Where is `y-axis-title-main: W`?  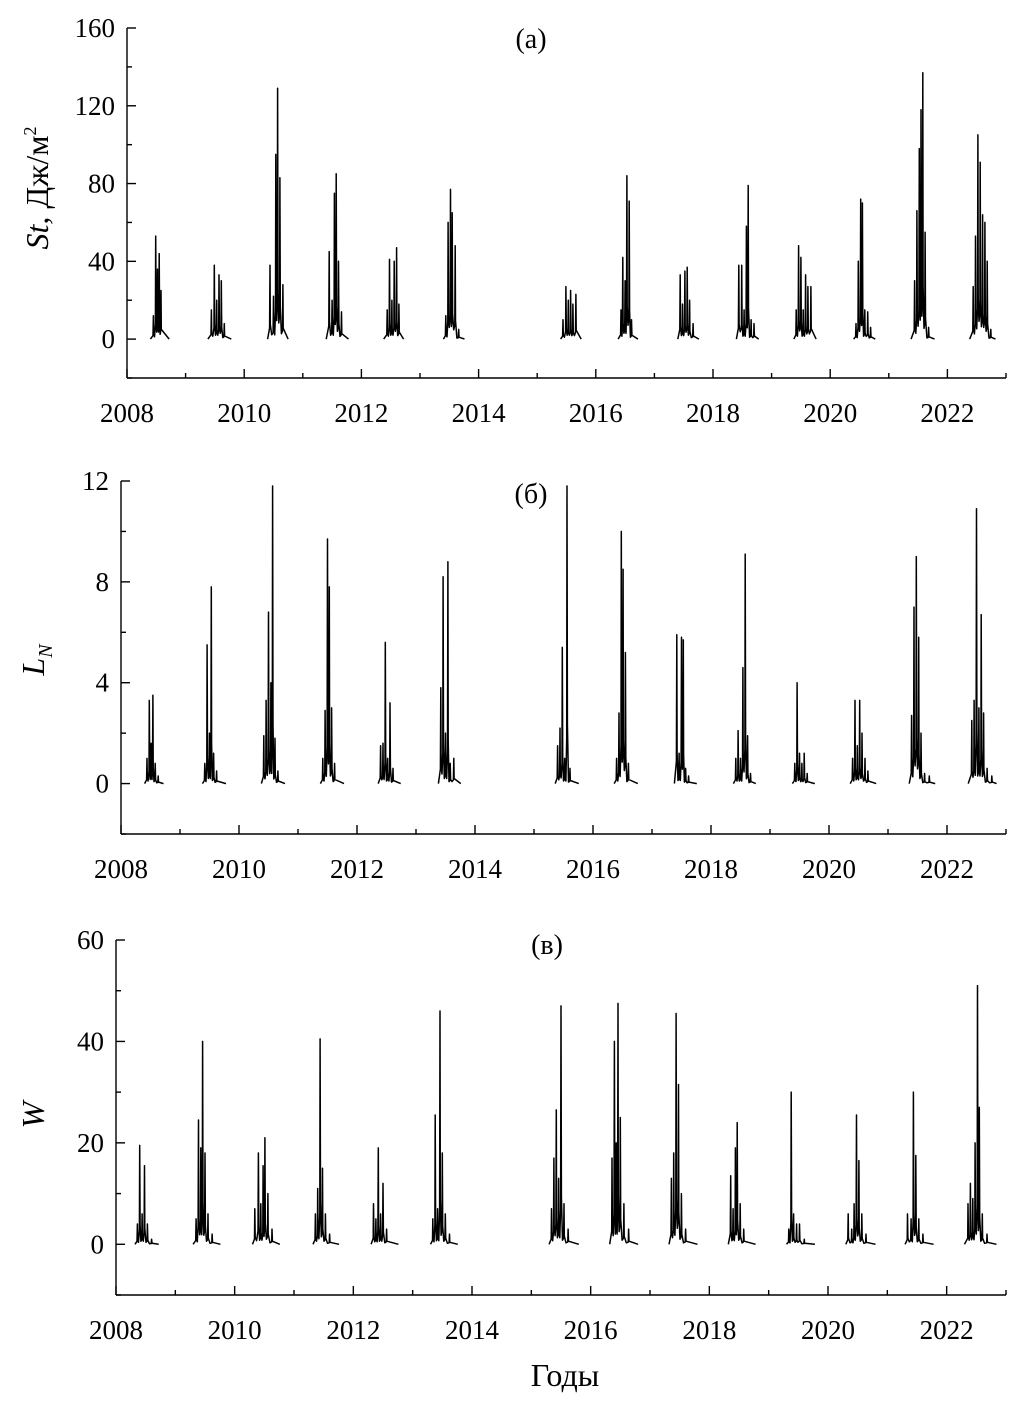
y-axis-title-main: W is located at coordinates (33, 1113).